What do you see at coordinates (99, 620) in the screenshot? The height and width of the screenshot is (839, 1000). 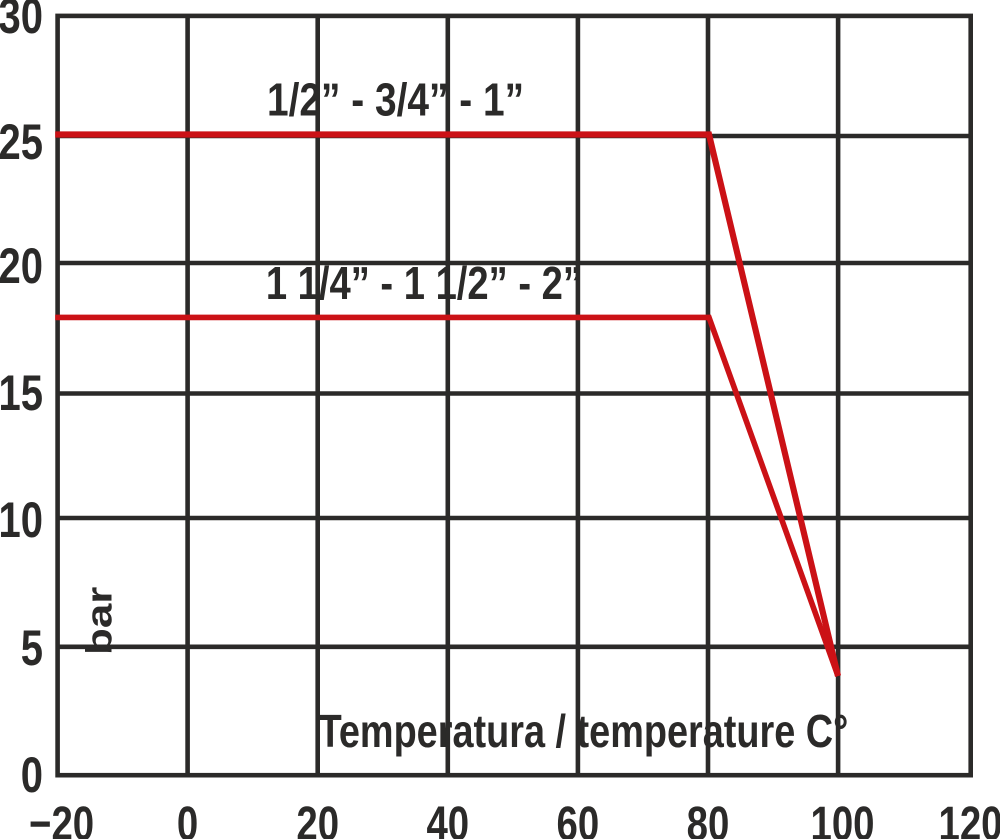 I see `svg-text: bar` at bounding box center [99, 620].